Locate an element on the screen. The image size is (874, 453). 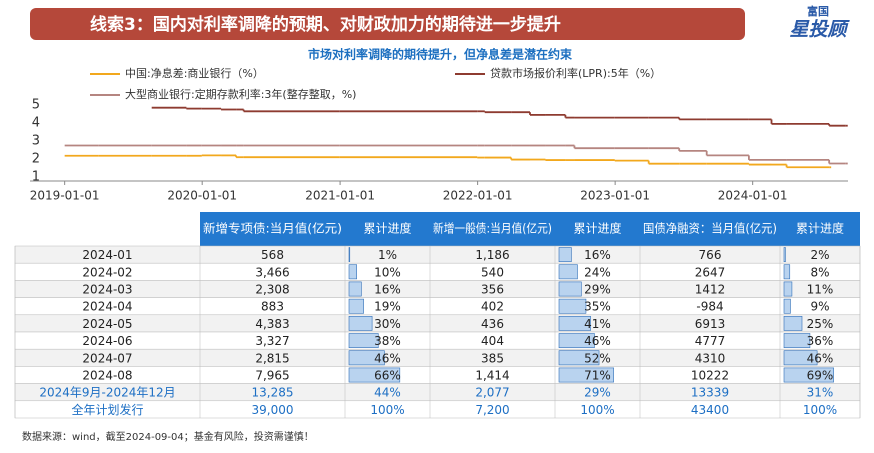
row-label: 2024-06 is located at coordinates (107, 341).